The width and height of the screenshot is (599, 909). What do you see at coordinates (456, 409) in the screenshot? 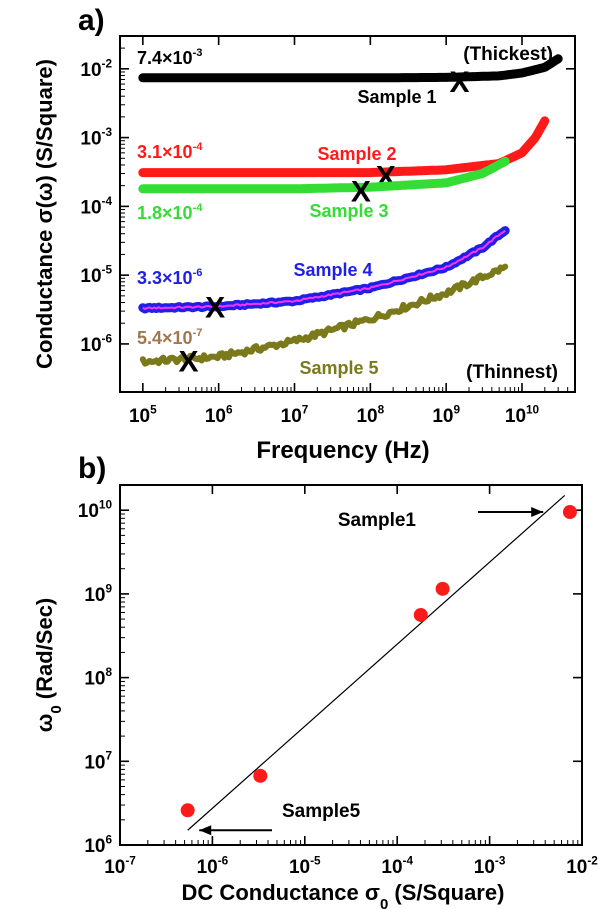
I see `x-tick-label-exp: 9` at bounding box center [456, 409].